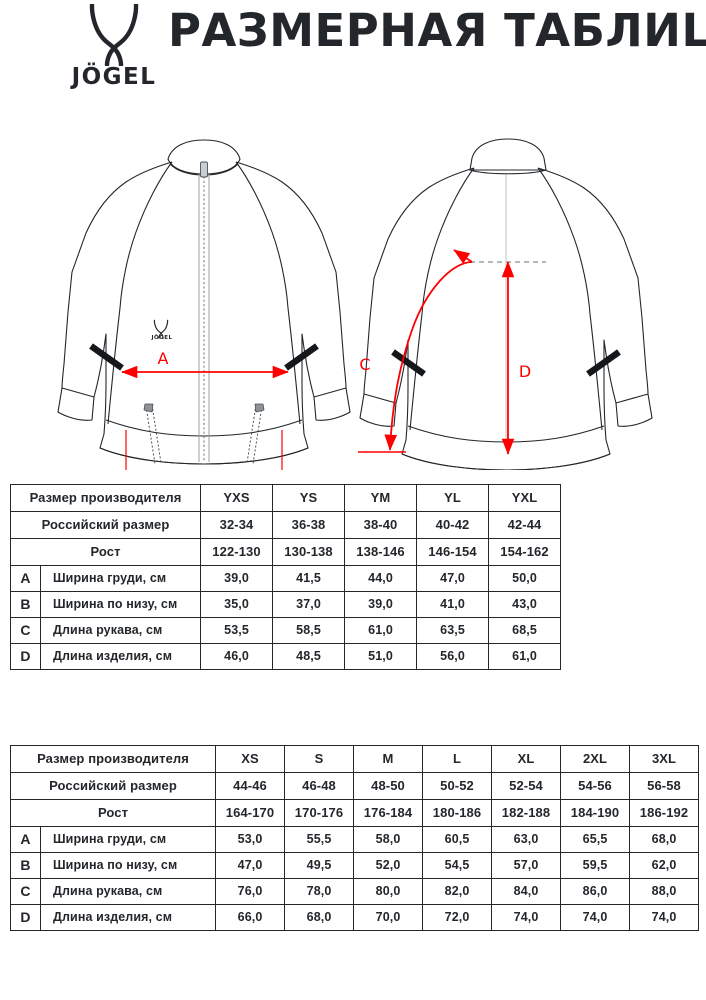 The height and width of the screenshot is (1000, 706). What do you see at coordinates (388, 759) in the screenshot?
I see `header-size-cell: M` at bounding box center [388, 759].